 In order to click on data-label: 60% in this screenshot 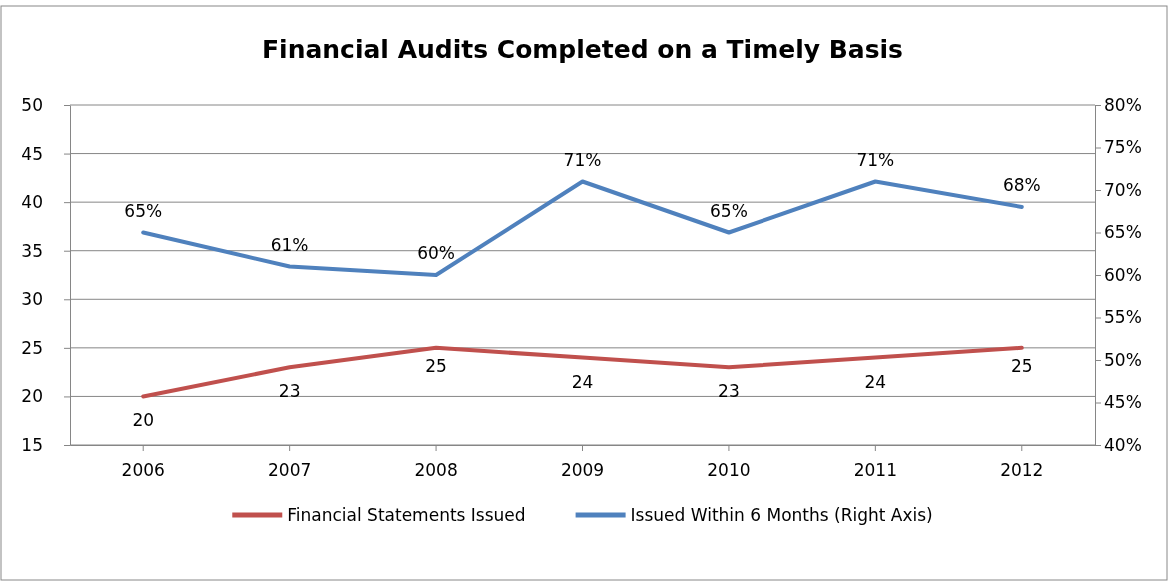, I will do `click(436, 253)`.